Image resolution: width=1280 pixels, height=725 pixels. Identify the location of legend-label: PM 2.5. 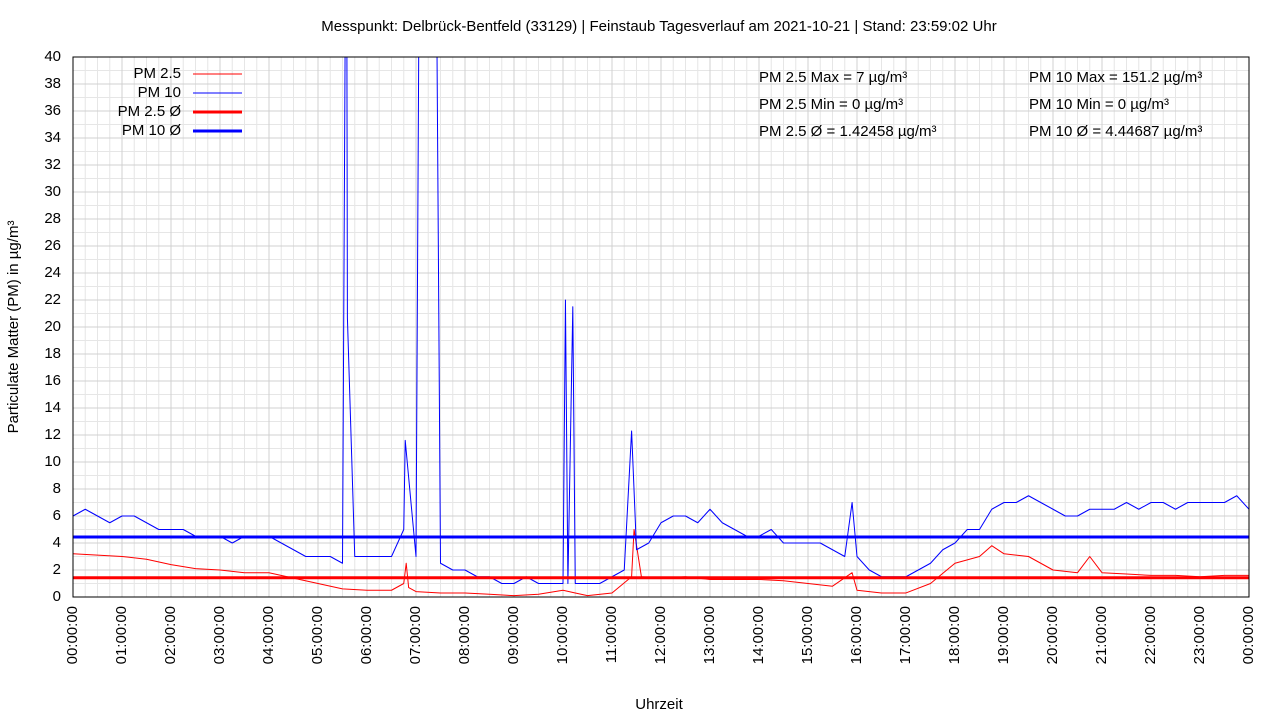
(157, 73).